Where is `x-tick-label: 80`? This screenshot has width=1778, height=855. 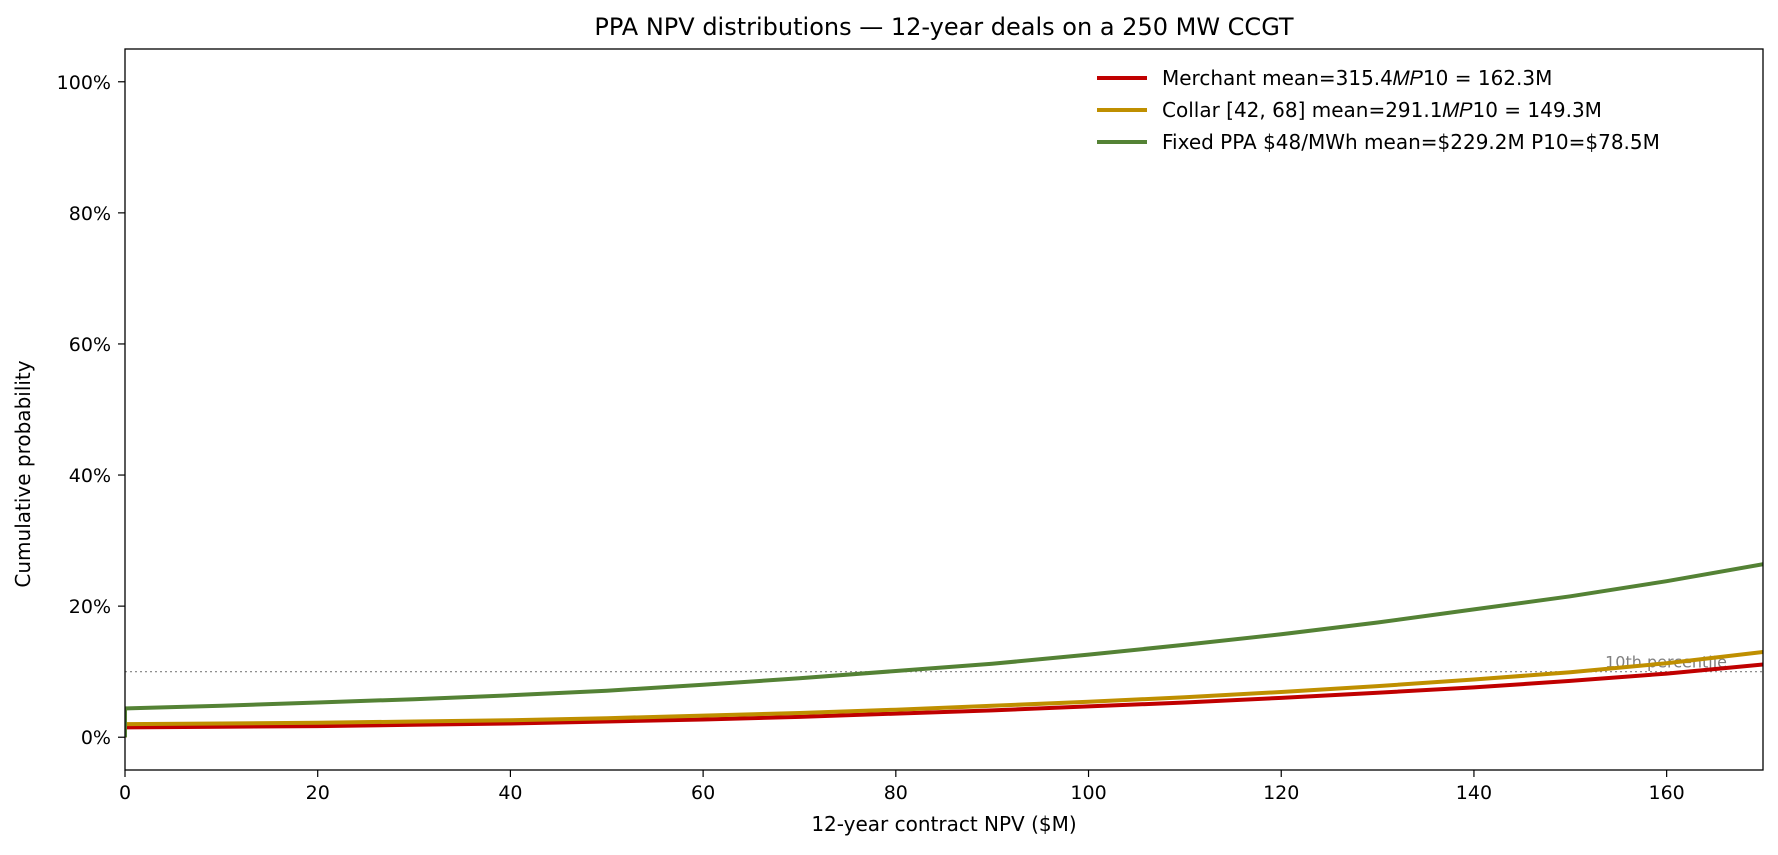
x-tick-label: 80 is located at coordinates (896, 793).